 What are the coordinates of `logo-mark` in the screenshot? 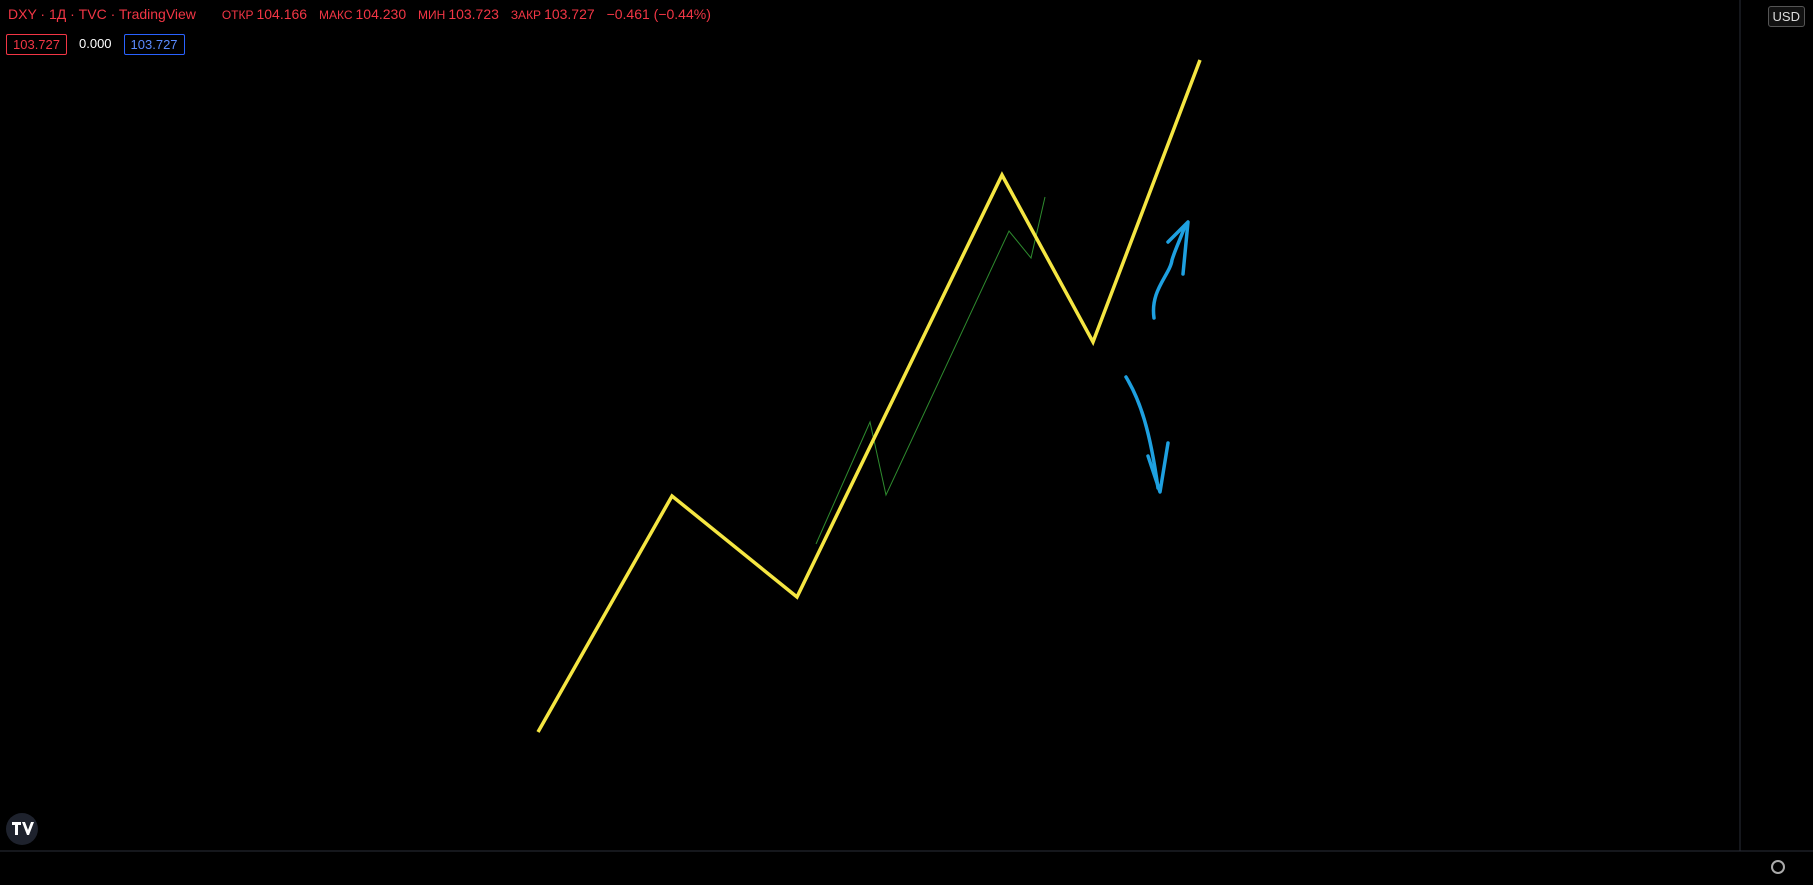 It's located at (23, 828).